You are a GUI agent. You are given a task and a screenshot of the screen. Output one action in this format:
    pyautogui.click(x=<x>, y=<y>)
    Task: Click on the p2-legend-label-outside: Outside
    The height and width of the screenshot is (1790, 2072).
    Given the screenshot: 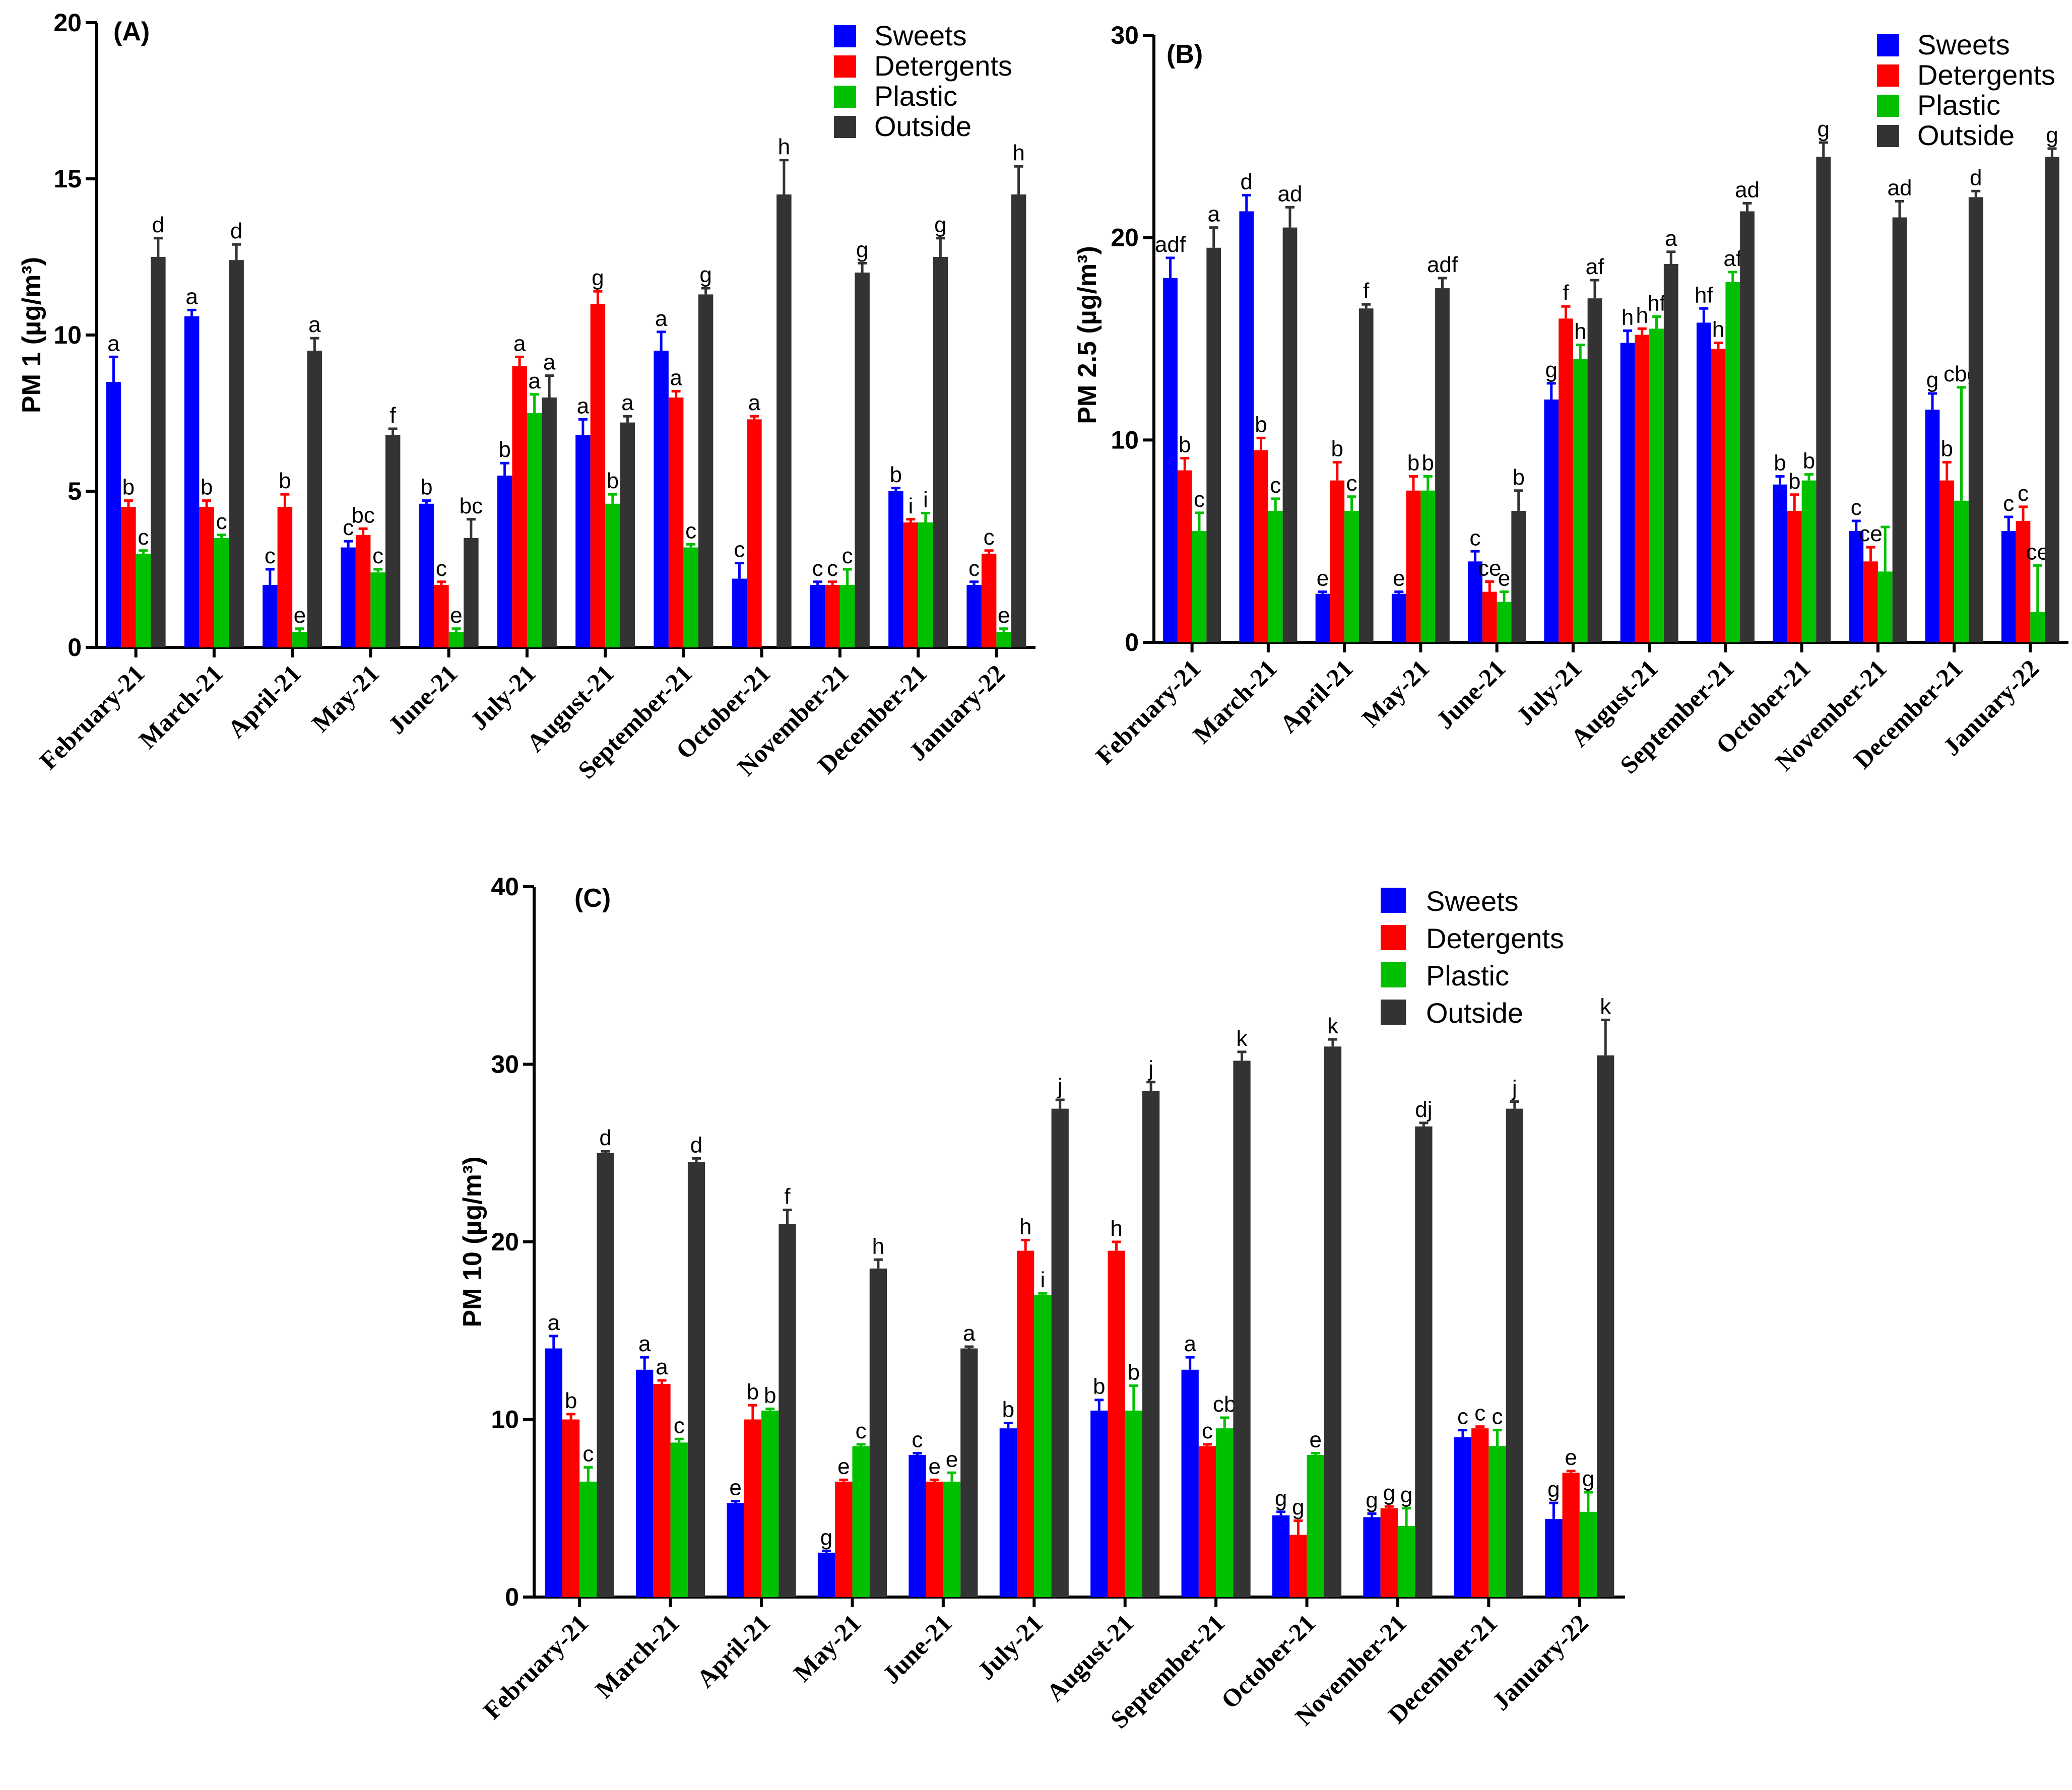 What is the action you would take?
    pyautogui.click(x=1474, y=1013)
    